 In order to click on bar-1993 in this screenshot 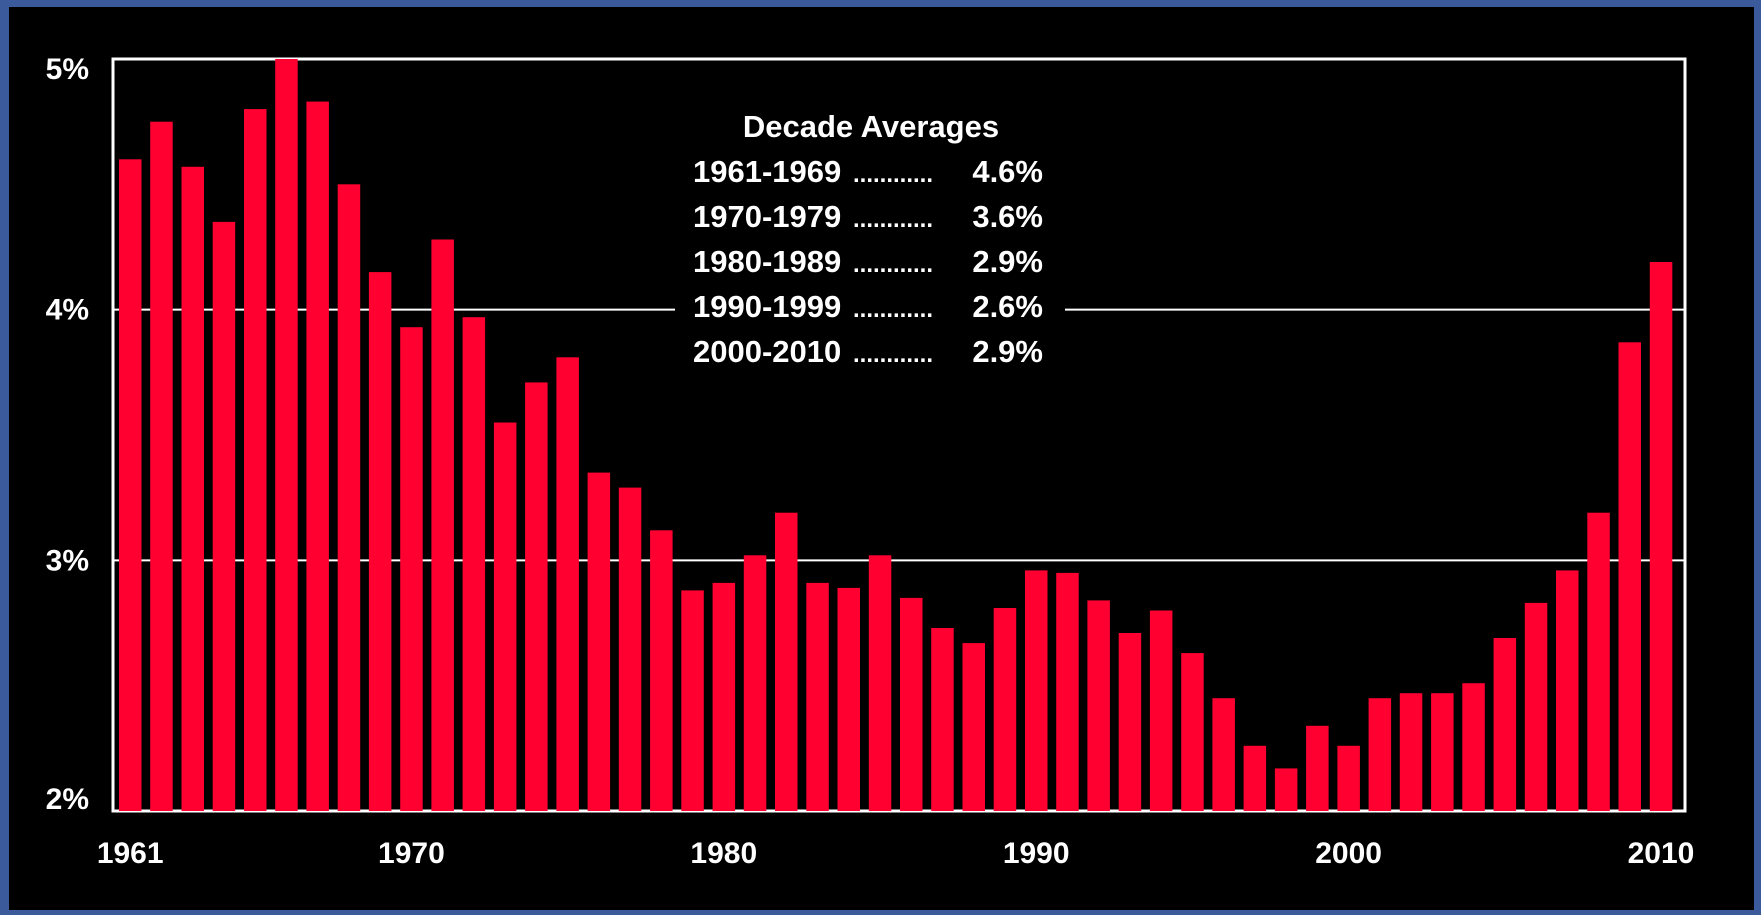, I will do `click(1130, 722)`.